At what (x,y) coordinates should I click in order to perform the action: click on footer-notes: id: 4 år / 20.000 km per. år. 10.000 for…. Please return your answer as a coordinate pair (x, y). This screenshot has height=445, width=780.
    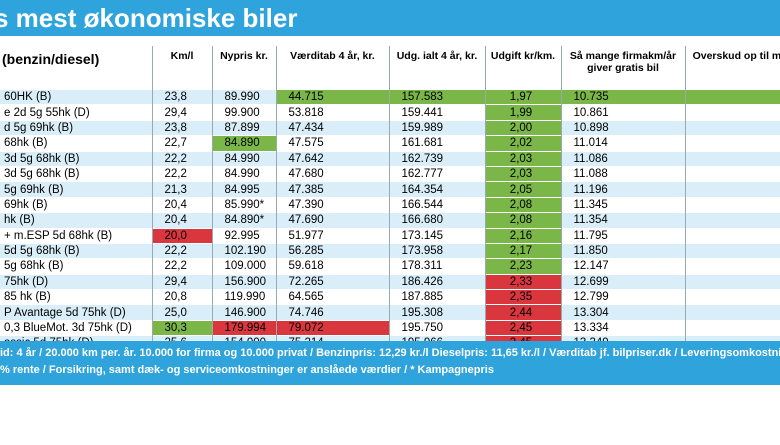
    Looking at the image, I should click on (390, 363).